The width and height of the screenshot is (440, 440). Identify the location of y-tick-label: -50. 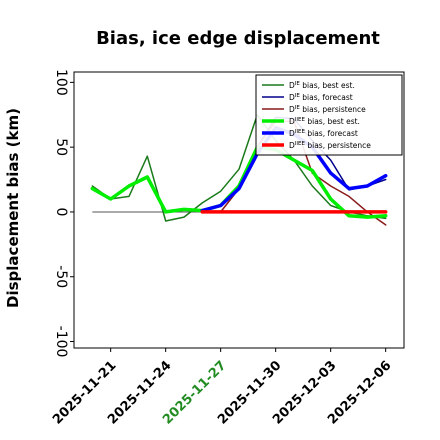
(61, 276).